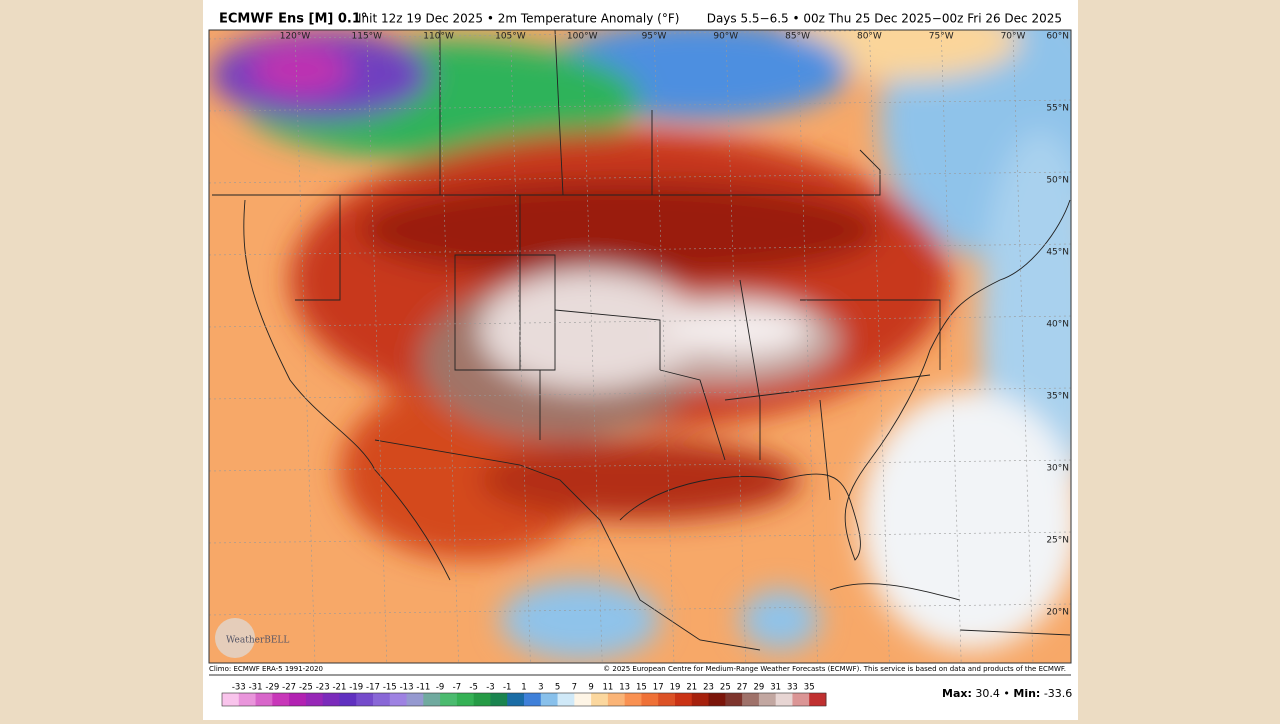 Image resolution: width=1280 pixels, height=724 pixels. I want to click on lon-label: 70°W, so click(1013, 37).